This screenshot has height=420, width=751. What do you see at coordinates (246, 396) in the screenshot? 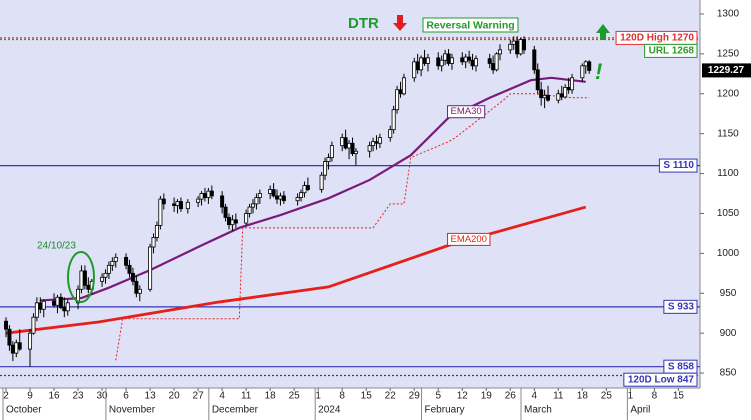
I see `x-tick-label: 11` at bounding box center [246, 396].